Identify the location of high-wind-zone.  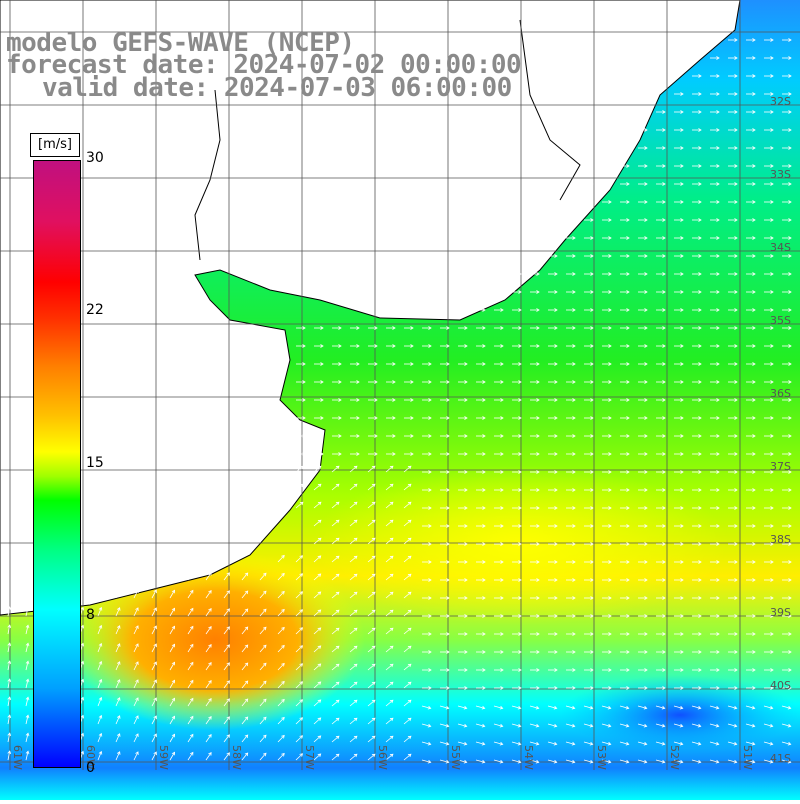
(215, 640).